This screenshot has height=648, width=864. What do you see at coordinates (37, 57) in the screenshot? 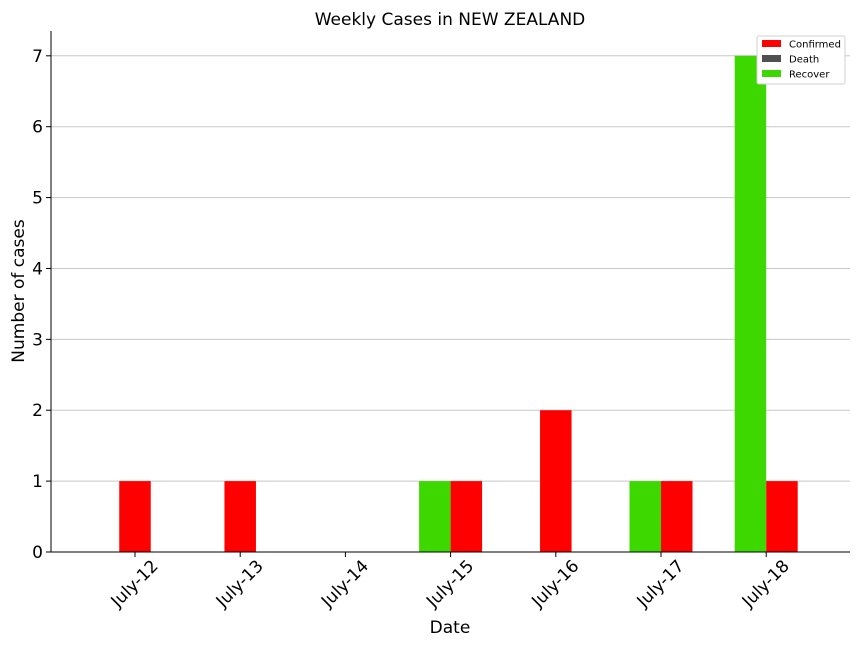
I see `y-tick-label: 7` at bounding box center [37, 57].